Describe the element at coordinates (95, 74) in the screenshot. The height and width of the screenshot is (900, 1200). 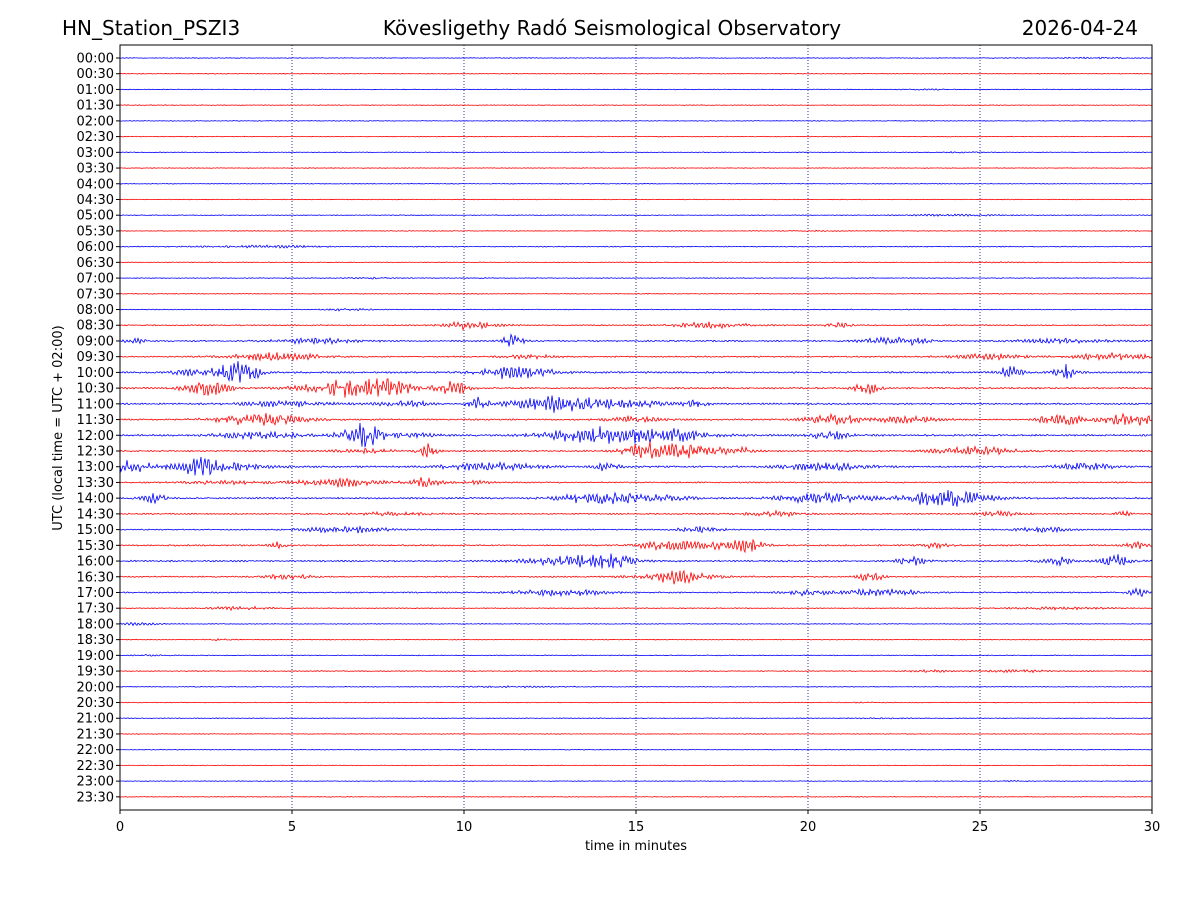
I see `y-tick-label: 00:30` at that location.